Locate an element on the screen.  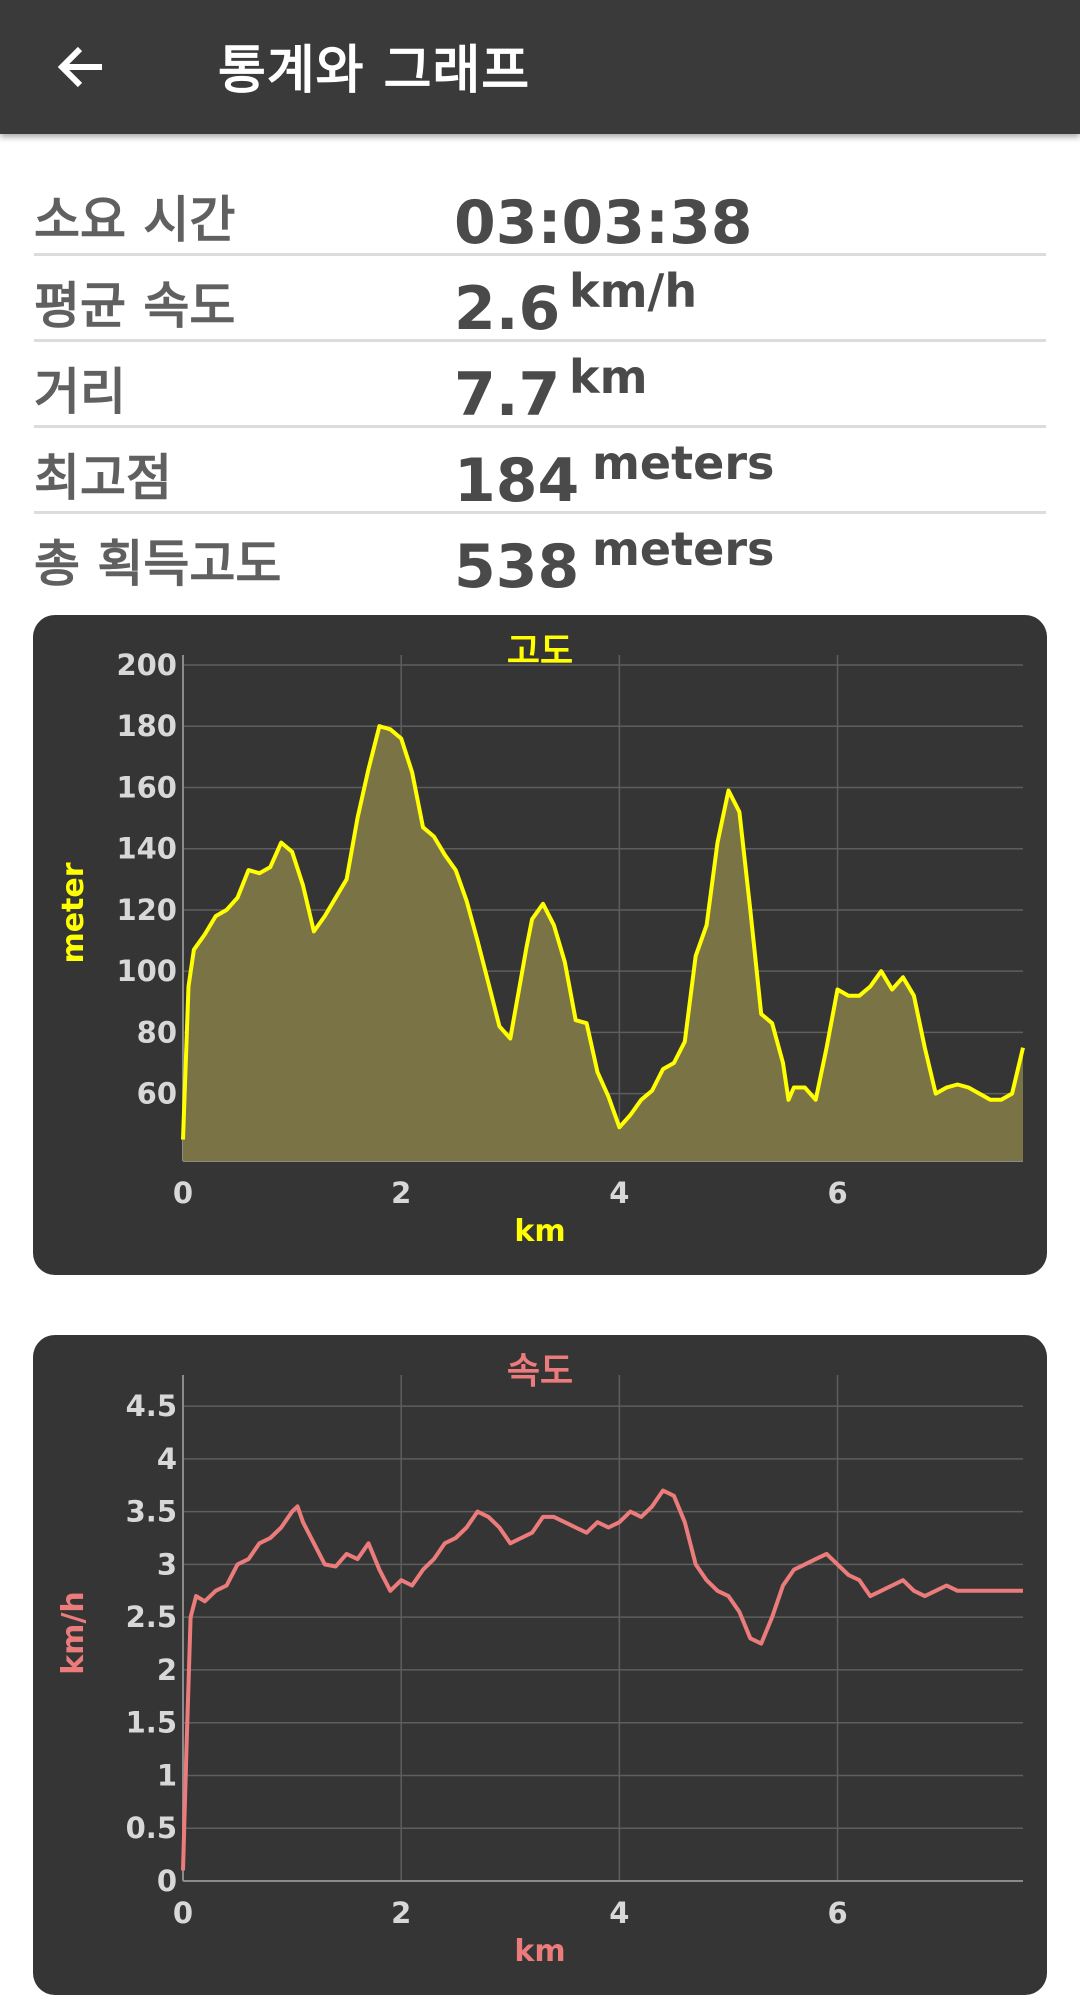
back-button is located at coordinates (82, 67).